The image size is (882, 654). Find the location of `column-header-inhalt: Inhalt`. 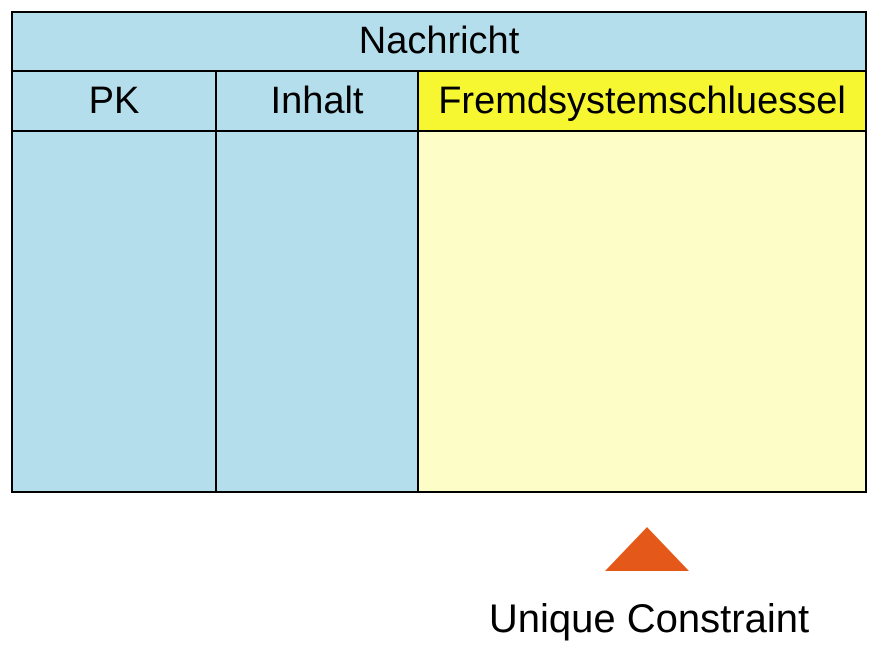

column-header-inhalt: Inhalt is located at coordinates (316, 100).